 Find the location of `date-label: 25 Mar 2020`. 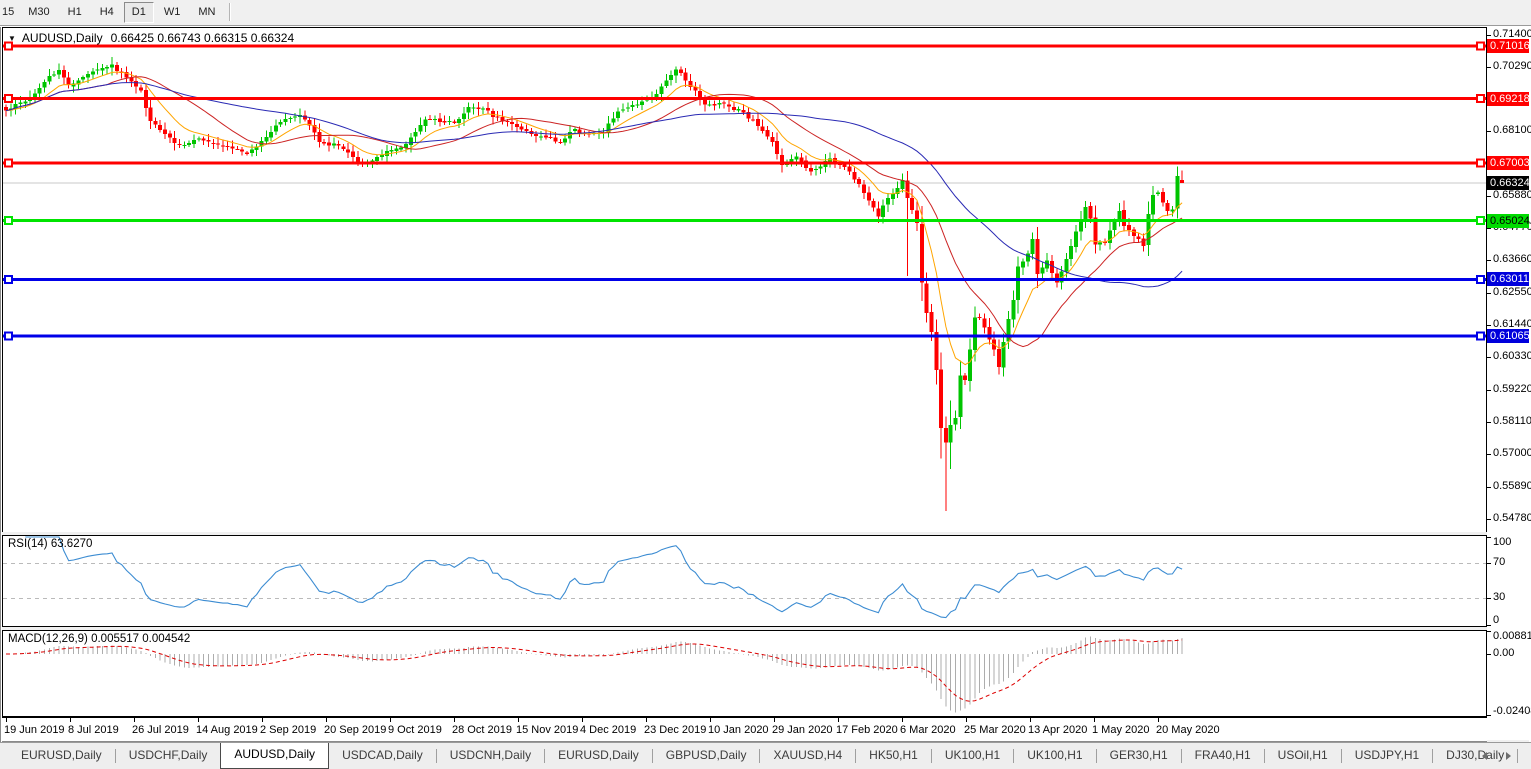

date-label: 25 Mar 2020 is located at coordinates (995, 730).